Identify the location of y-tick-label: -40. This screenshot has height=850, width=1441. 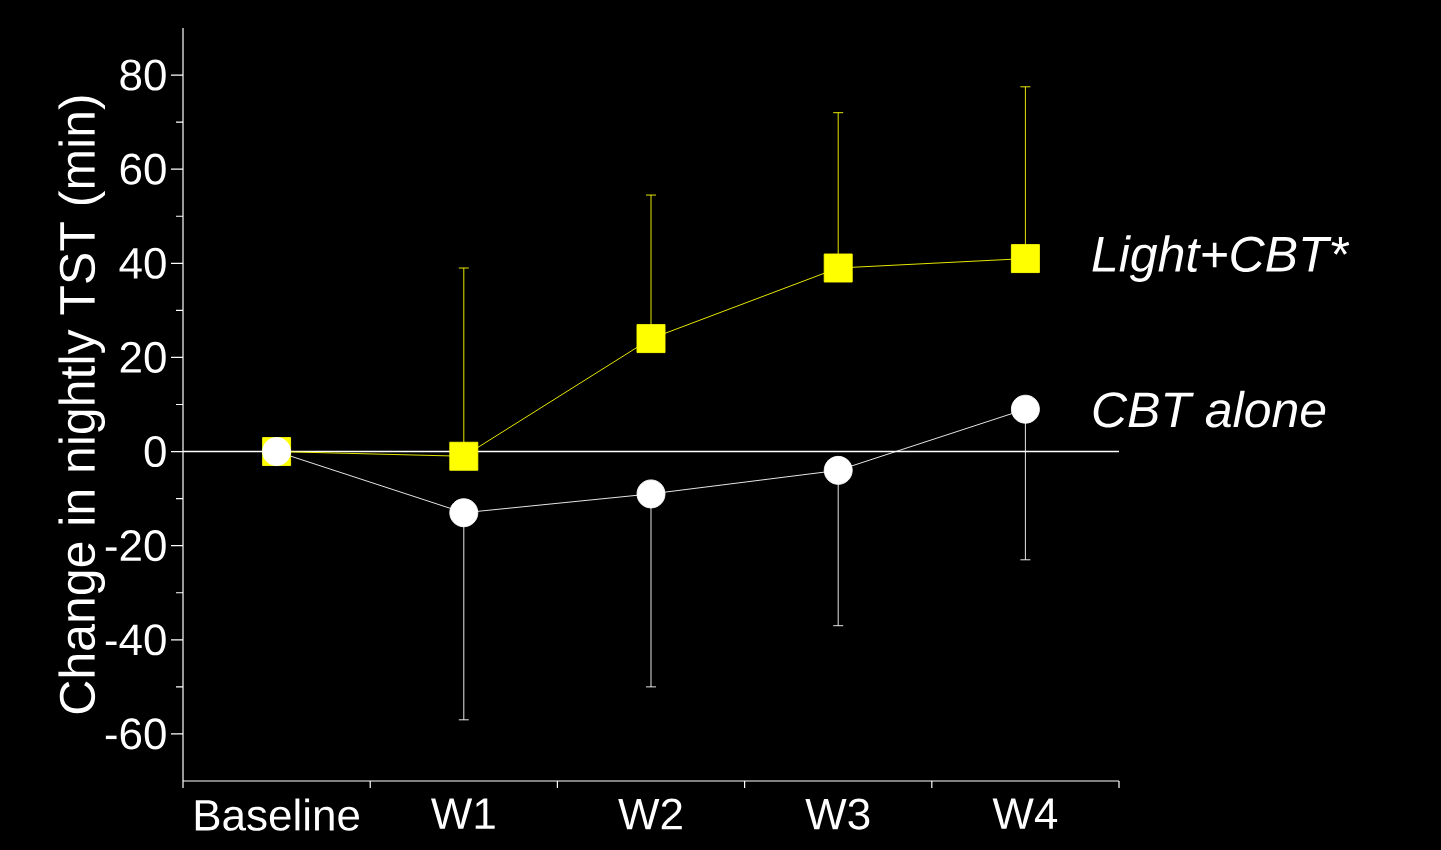
(135, 640).